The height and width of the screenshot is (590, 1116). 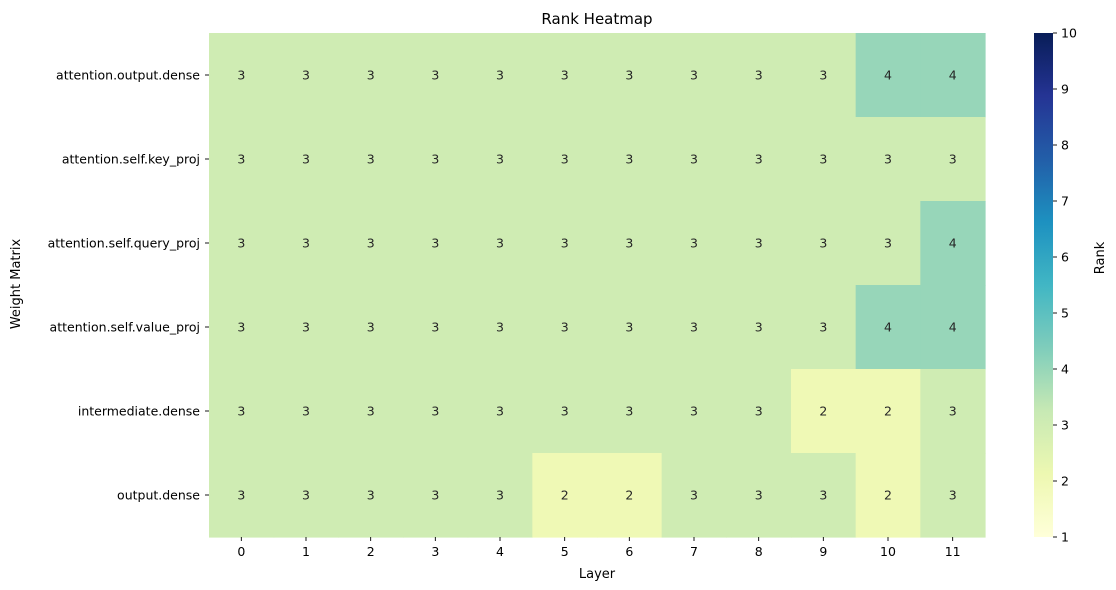 What do you see at coordinates (1065, 425) in the screenshot?
I see `colorbar-tick-label: 3` at bounding box center [1065, 425].